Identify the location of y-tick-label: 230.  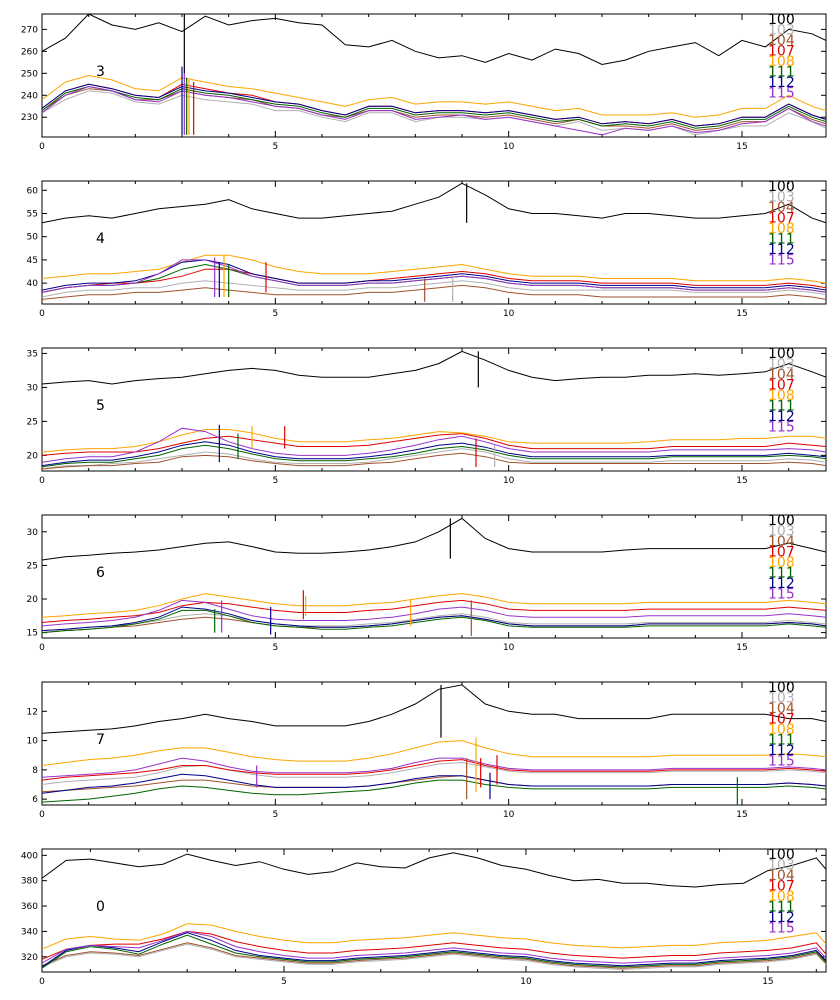
(29, 118).